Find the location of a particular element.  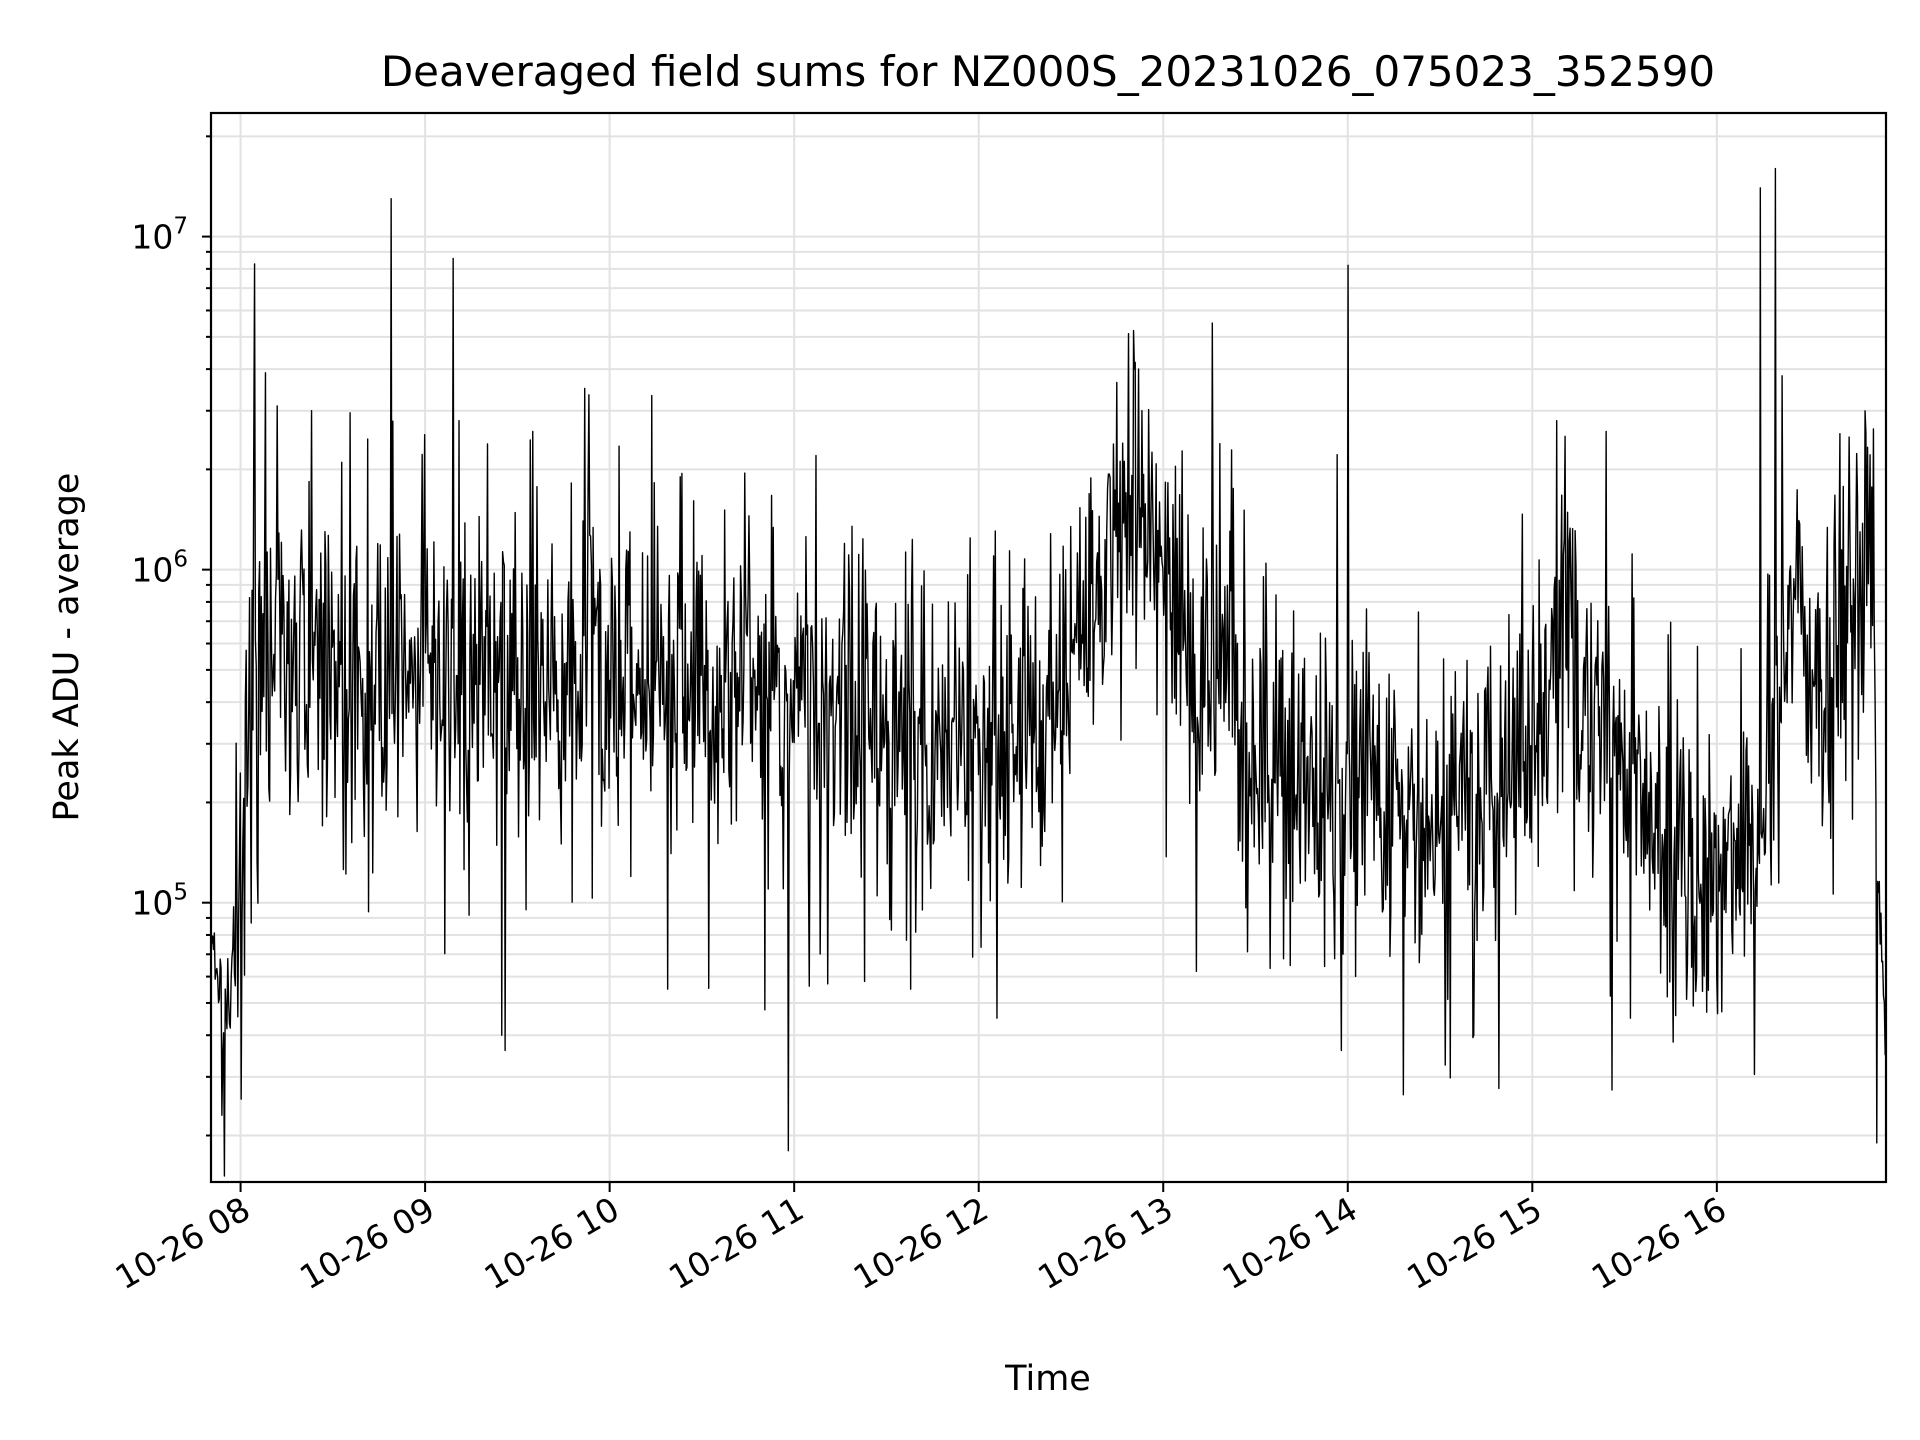

x-tick-label: 10-26 09 is located at coordinates (367, 1243).